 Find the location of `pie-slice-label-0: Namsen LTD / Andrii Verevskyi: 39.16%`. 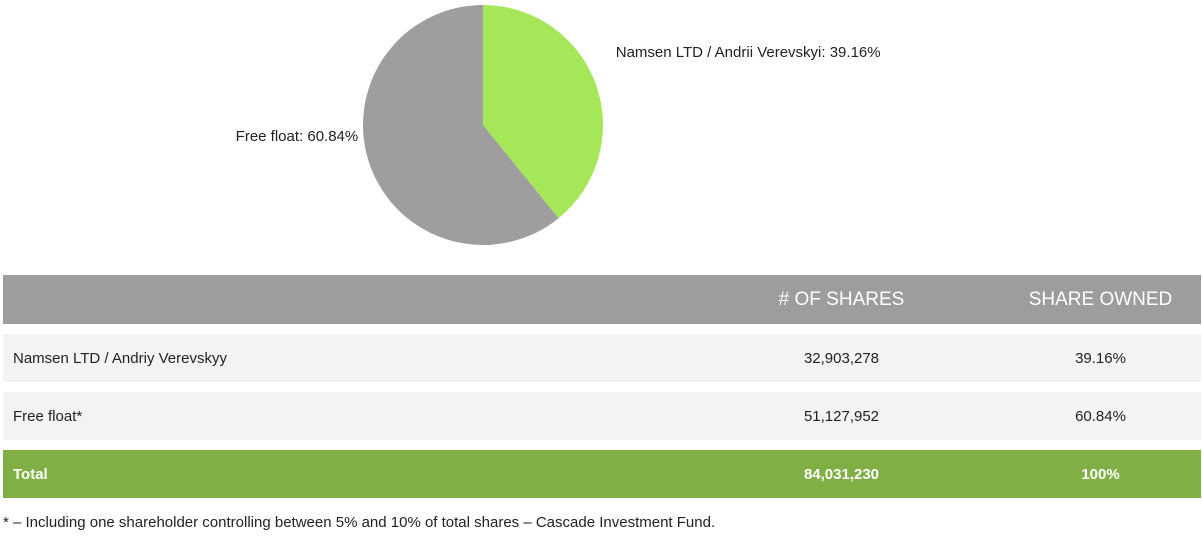

pie-slice-label-0: Namsen LTD / Andrii Verevskyi: 39.16% is located at coordinates (748, 52).